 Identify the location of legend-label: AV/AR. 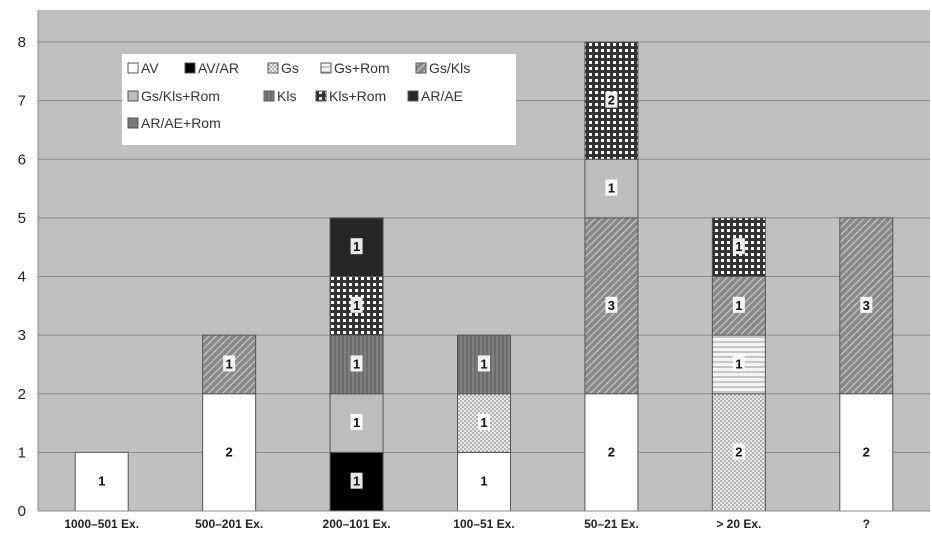
(218, 68).